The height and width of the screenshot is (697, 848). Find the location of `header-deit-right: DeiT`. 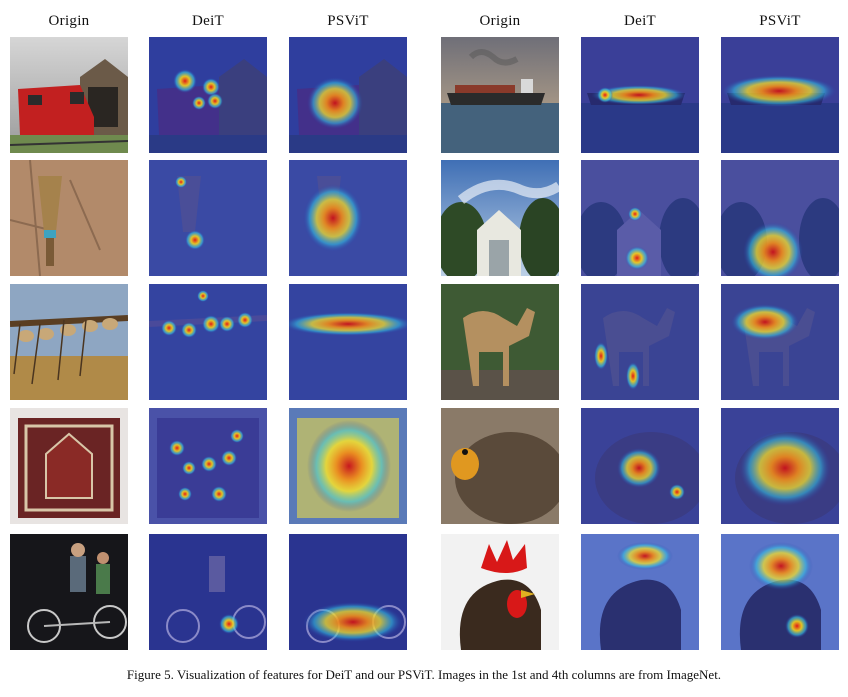

header-deit-right: DeiT is located at coordinates (640, 21).